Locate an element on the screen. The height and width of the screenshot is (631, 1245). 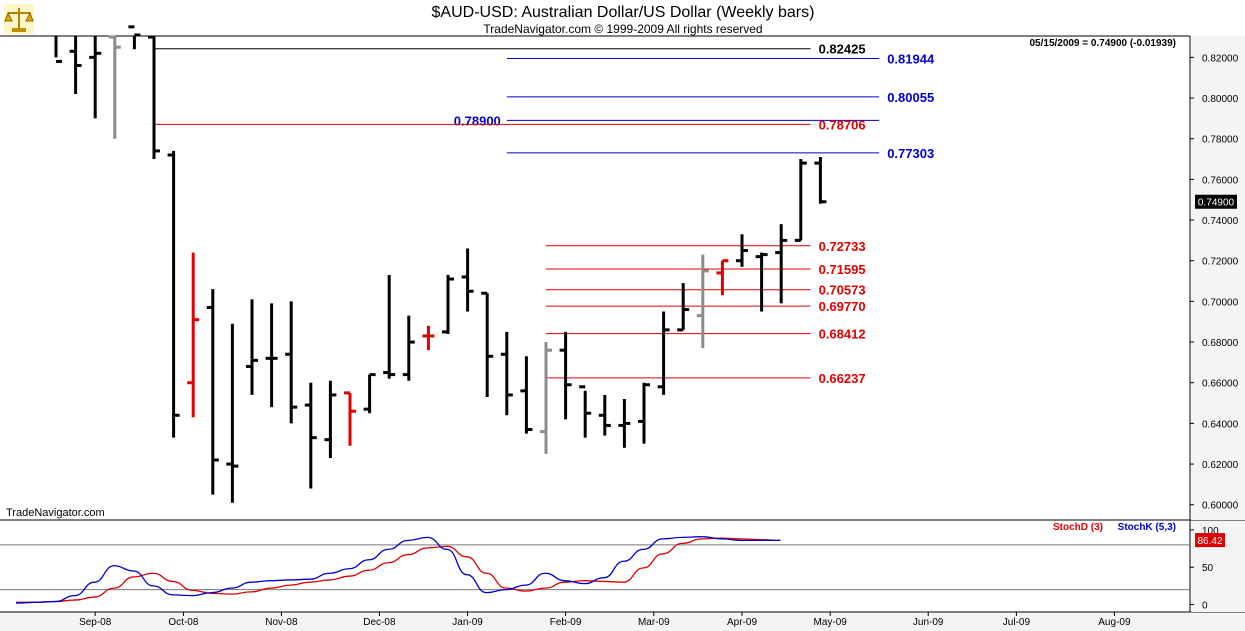
level-label: 0.78900 is located at coordinates (477, 120).